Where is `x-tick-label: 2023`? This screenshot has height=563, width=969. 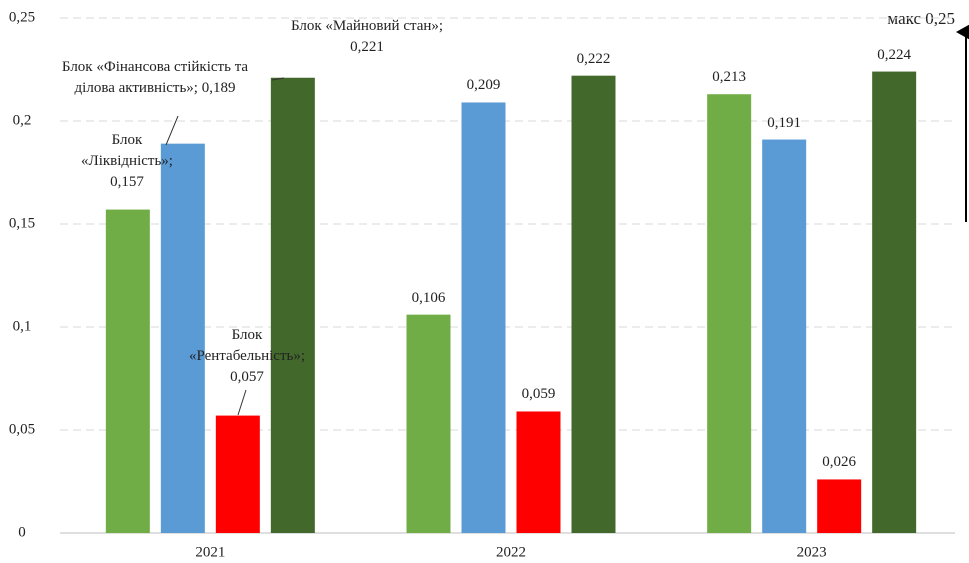
x-tick-label: 2023 is located at coordinates (812, 552).